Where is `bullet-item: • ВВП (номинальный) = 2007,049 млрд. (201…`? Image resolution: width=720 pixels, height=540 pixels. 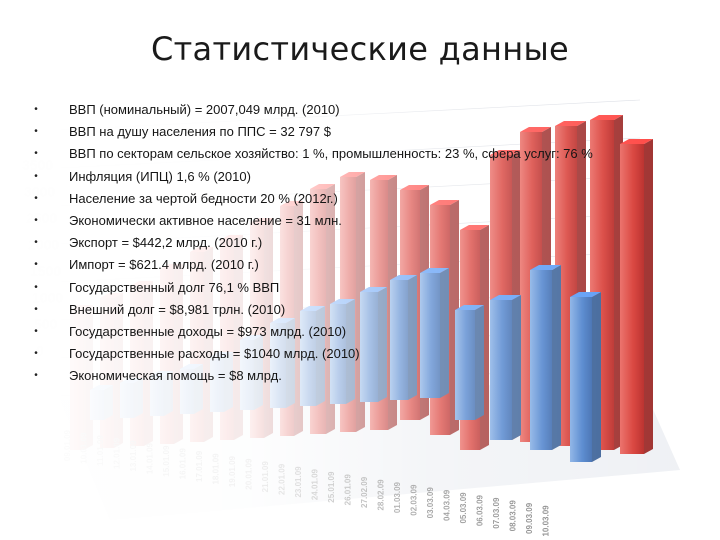
bullet-item: • ВВП (номинальный) = 2007,049 млрд. (201… is located at coordinates (370, 110).